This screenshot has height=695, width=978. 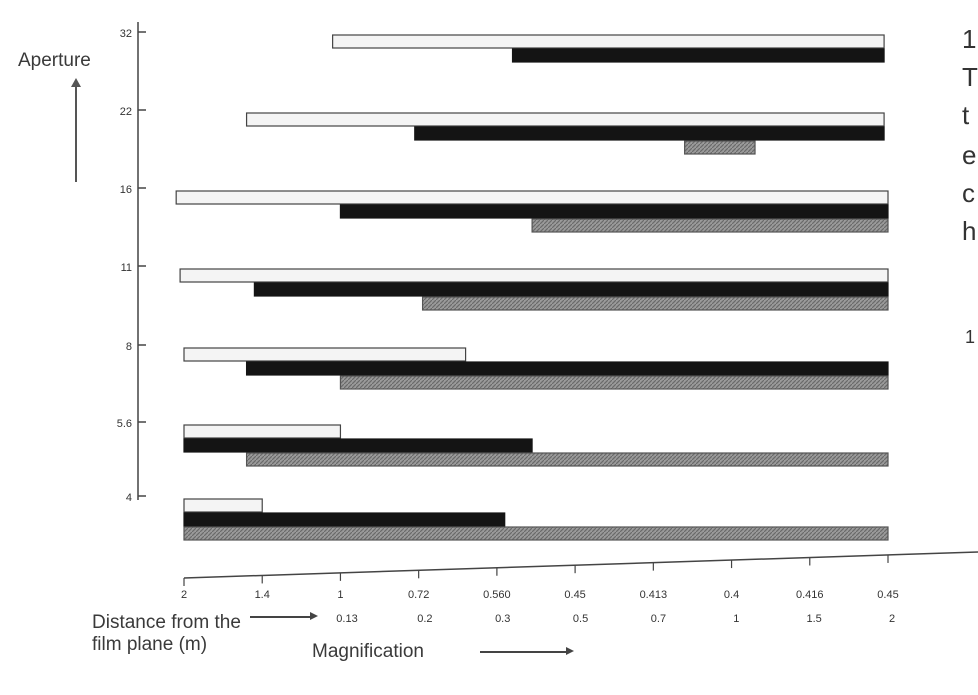 I want to click on cropped-text-3: t, so click(x=966, y=115).